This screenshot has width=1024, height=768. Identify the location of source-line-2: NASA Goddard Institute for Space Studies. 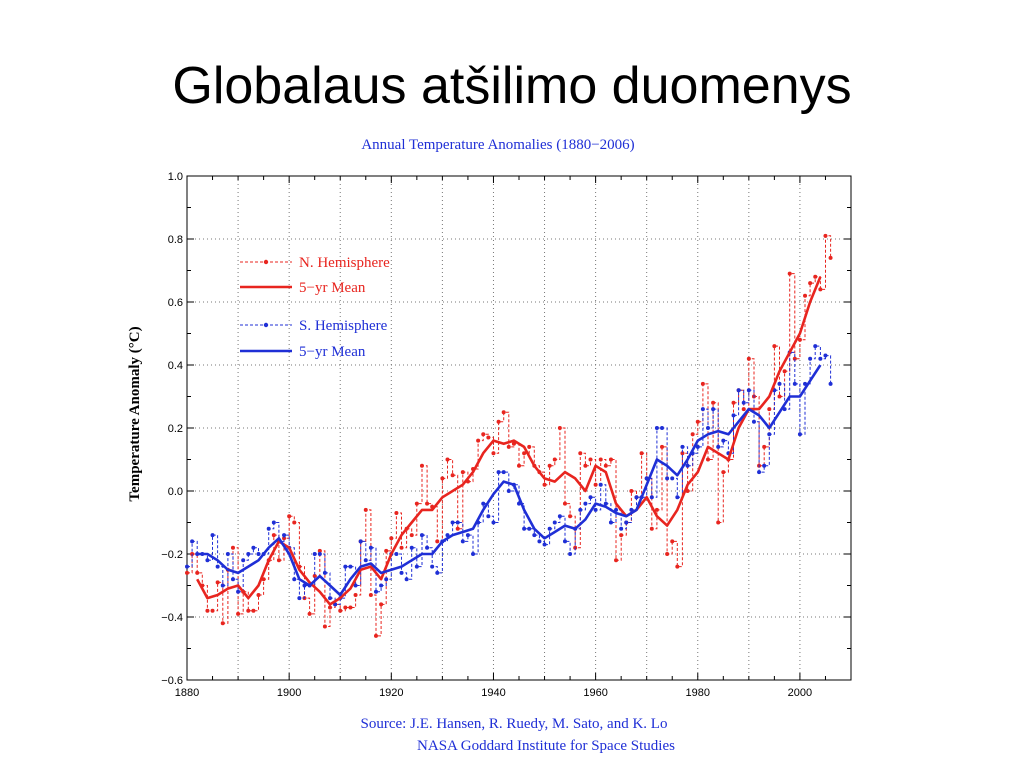
(546, 746).